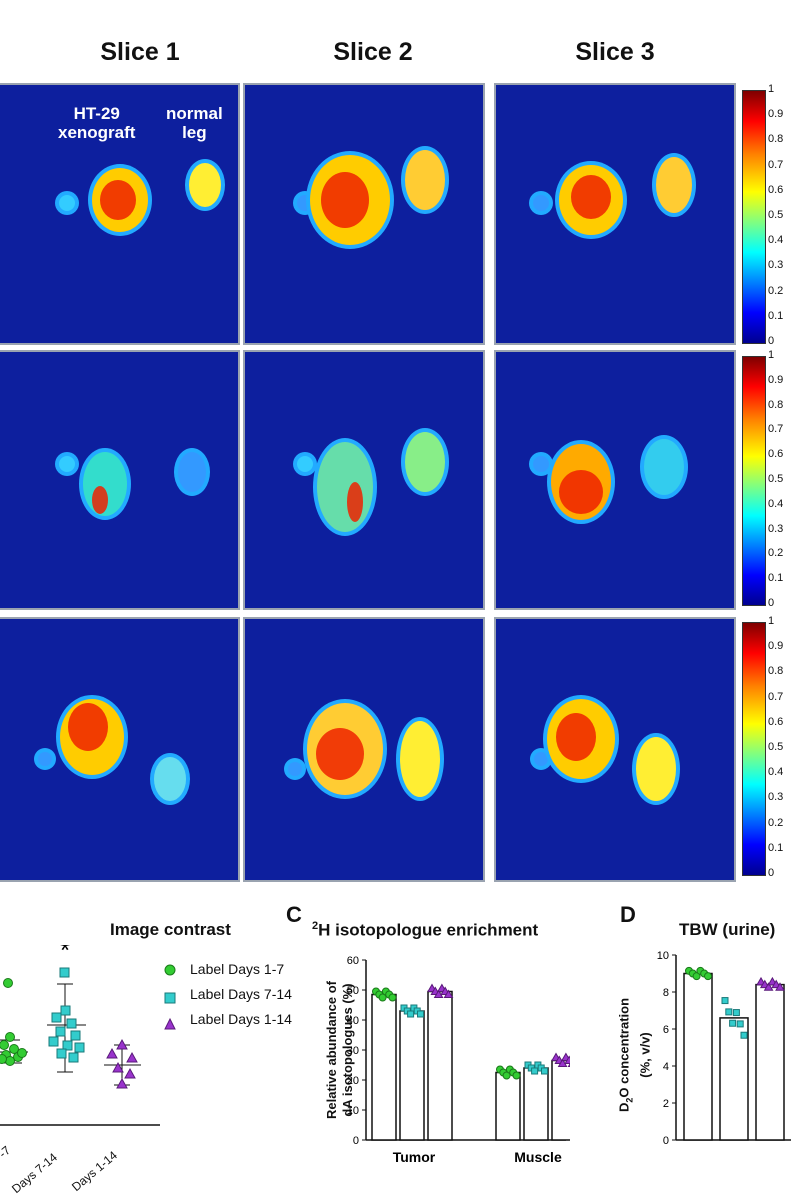 The height and width of the screenshot is (1196, 796). I want to click on mri-panel-r1-c3, so click(615, 214).